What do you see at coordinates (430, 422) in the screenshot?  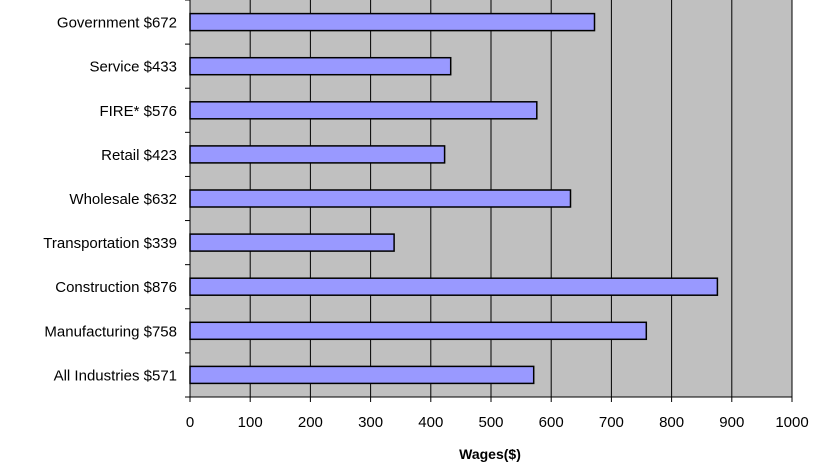 I see `x-tick-label: 400` at bounding box center [430, 422].